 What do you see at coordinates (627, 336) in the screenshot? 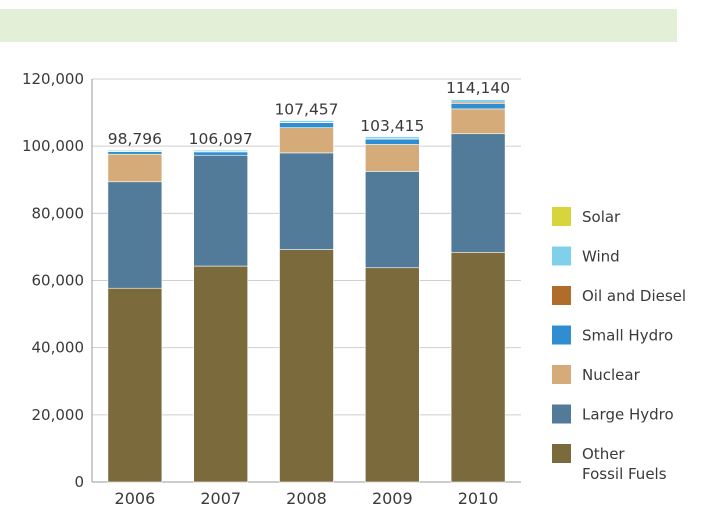
I see `legend-label: Small Hydro` at bounding box center [627, 336].